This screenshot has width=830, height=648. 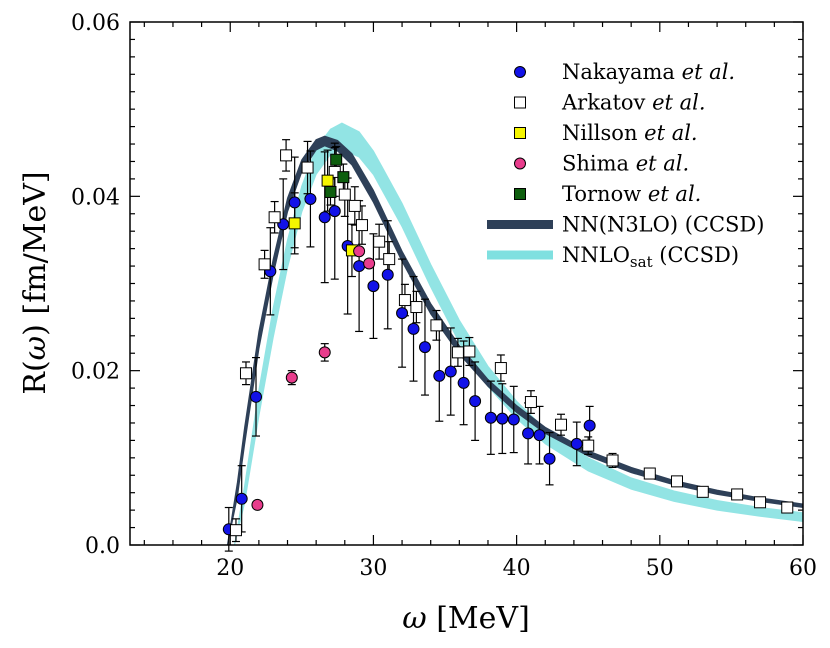 I want to click on legend-marker-nillson-et-al, so click(x=520, y=133).